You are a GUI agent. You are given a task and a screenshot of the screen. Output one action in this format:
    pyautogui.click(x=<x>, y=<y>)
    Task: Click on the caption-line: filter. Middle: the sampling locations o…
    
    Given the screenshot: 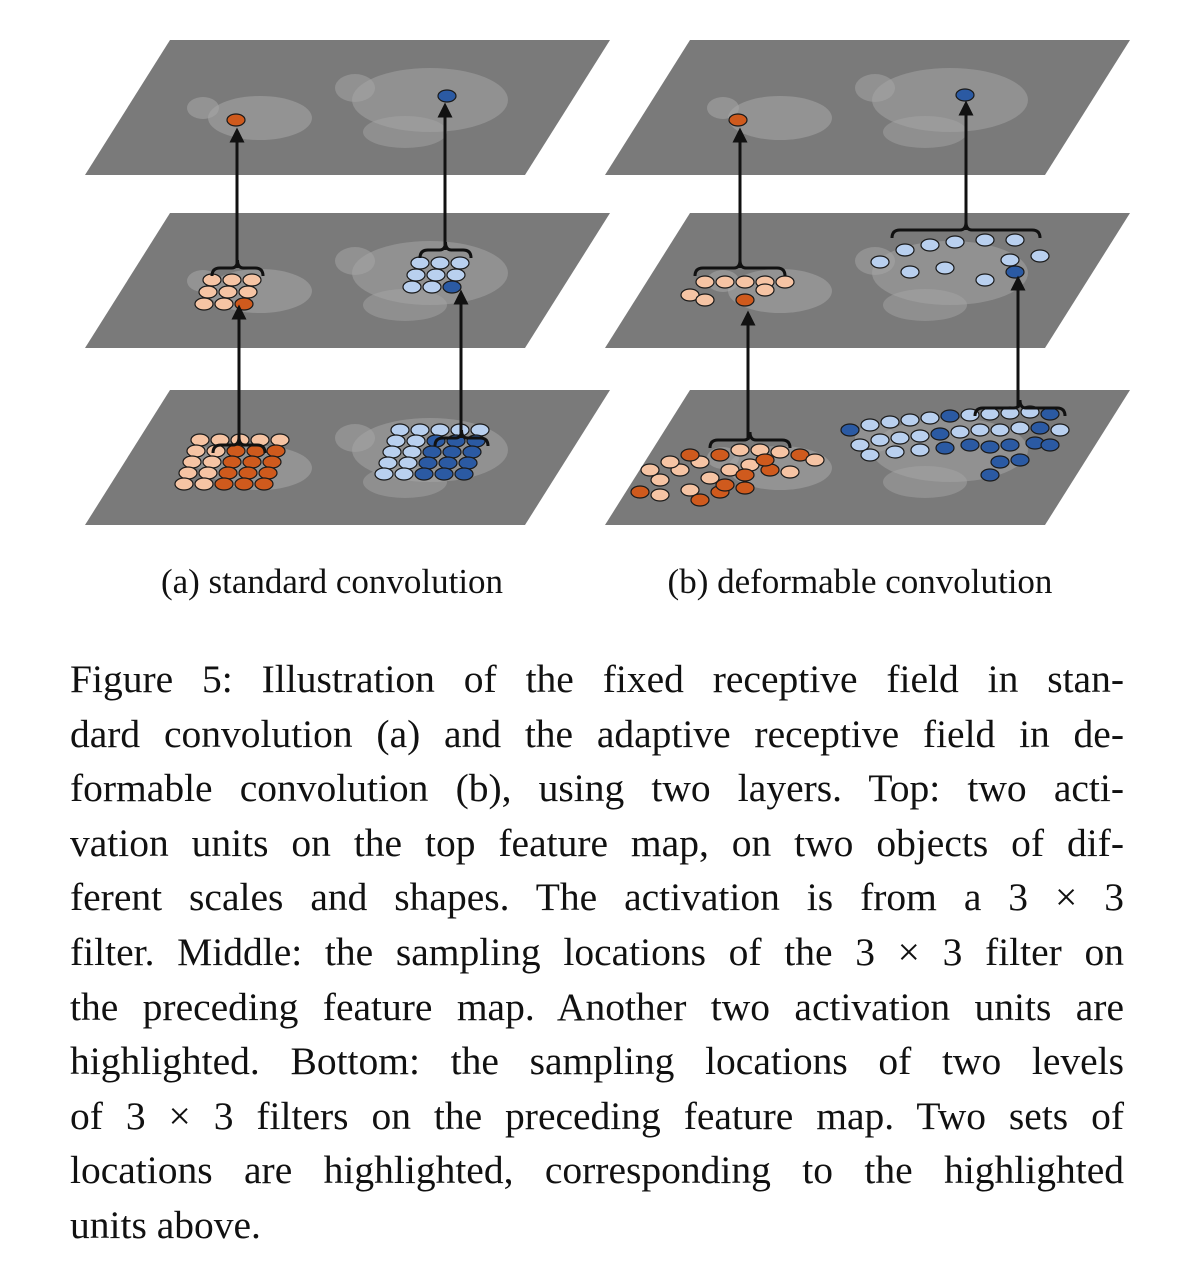 What is the action you would take?
    pyautogui.click(x=597, y=951)
    